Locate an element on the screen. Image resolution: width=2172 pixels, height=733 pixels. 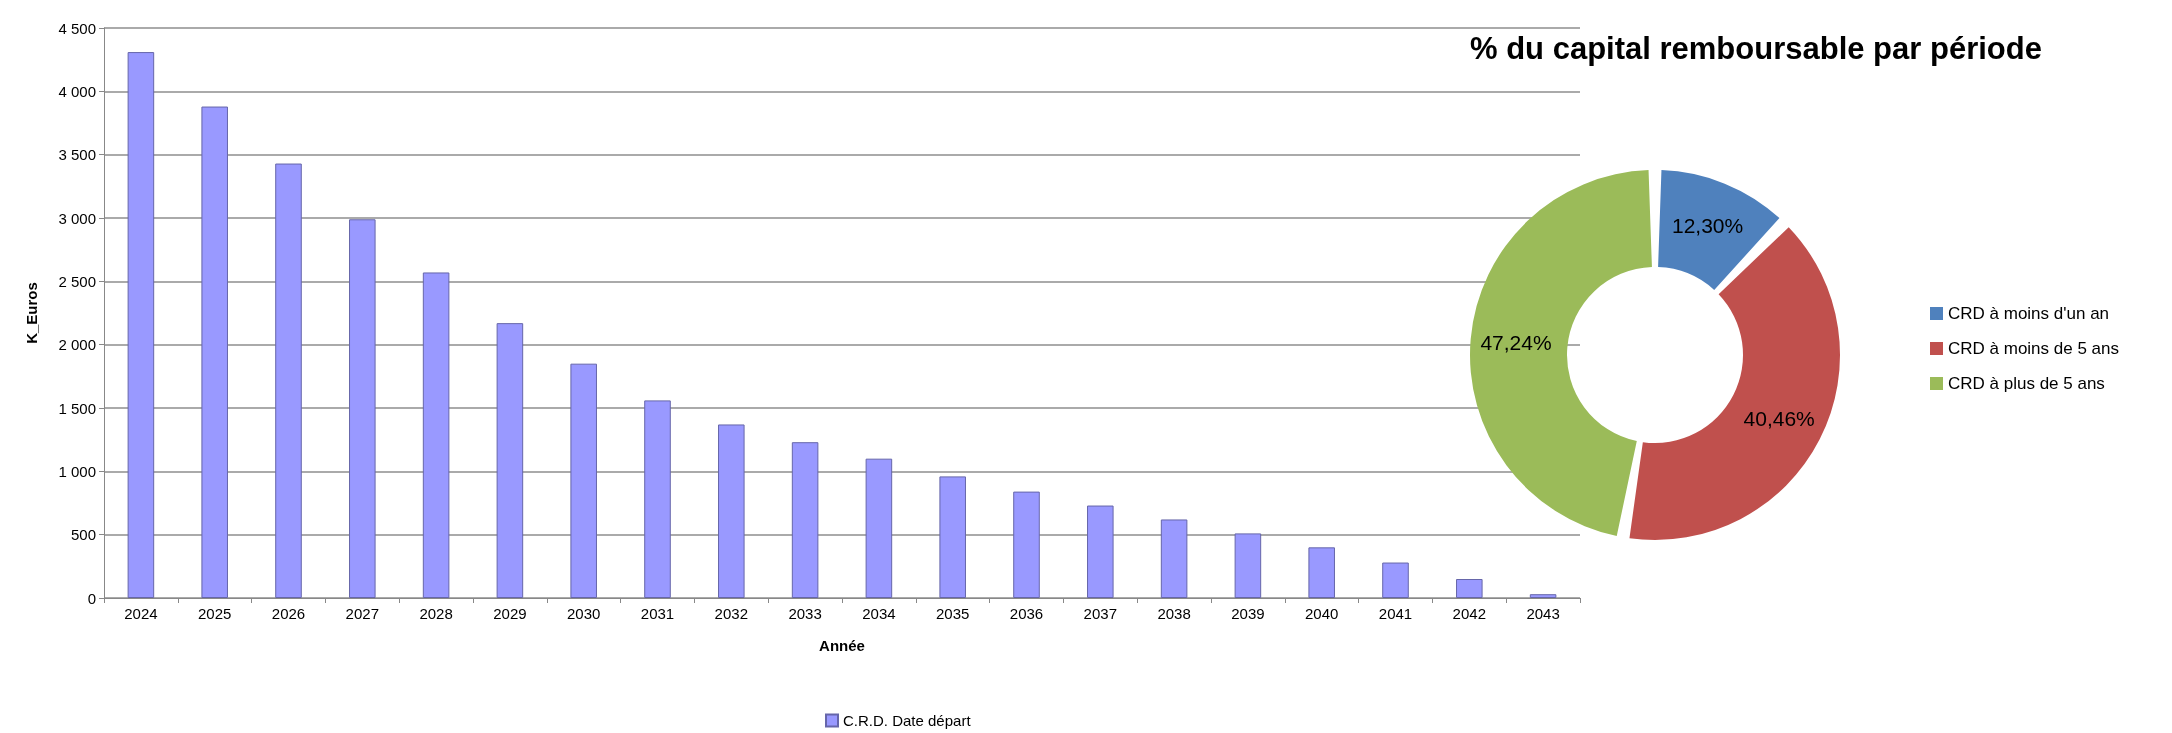
y-axis-title: K_Euros is located at coordinates (31, 313).